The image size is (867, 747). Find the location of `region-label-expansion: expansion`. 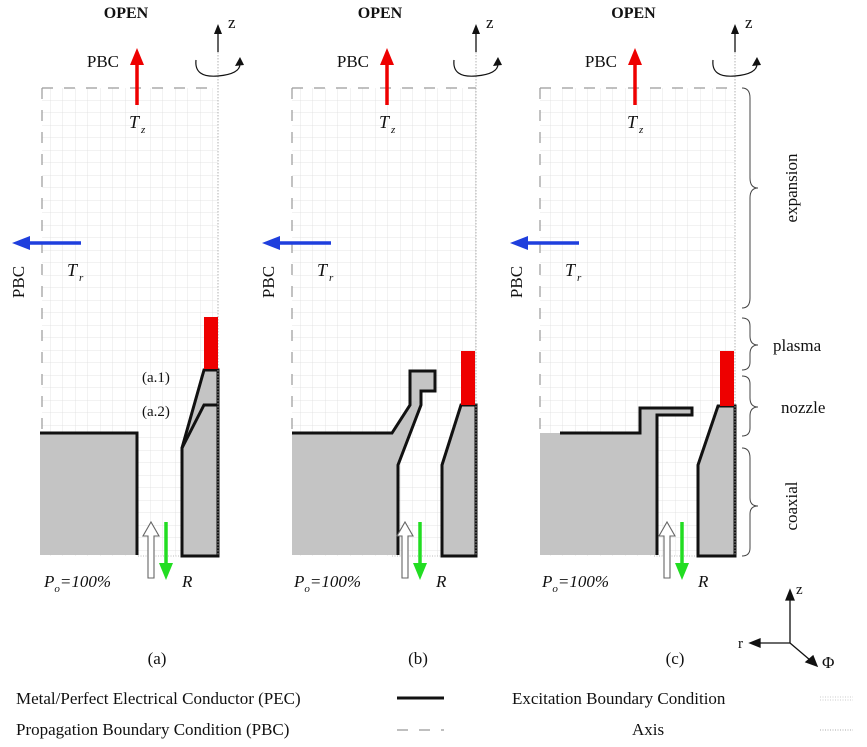

region-label-expansion: expansion is located at coordinates (791, 187).